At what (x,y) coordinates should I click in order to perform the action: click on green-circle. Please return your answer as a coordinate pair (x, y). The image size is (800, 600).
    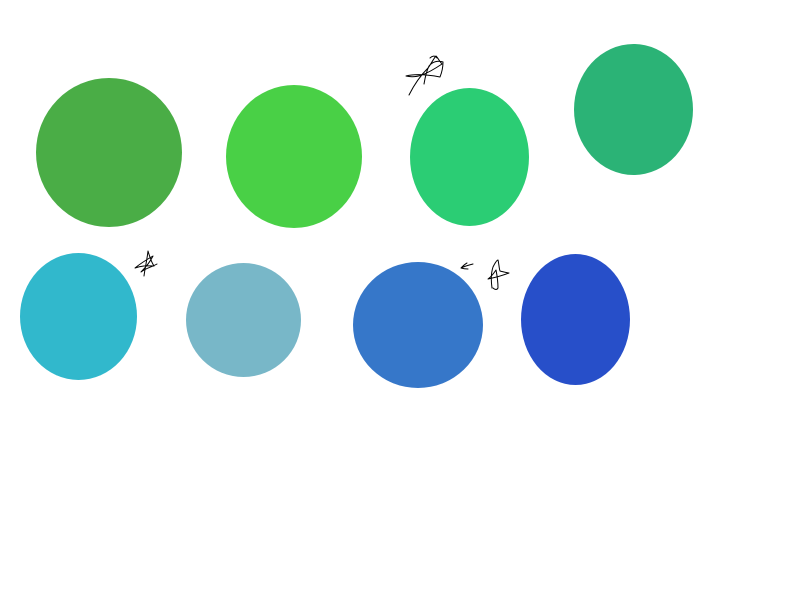
    Looking at the image, I should click on (109, 152).